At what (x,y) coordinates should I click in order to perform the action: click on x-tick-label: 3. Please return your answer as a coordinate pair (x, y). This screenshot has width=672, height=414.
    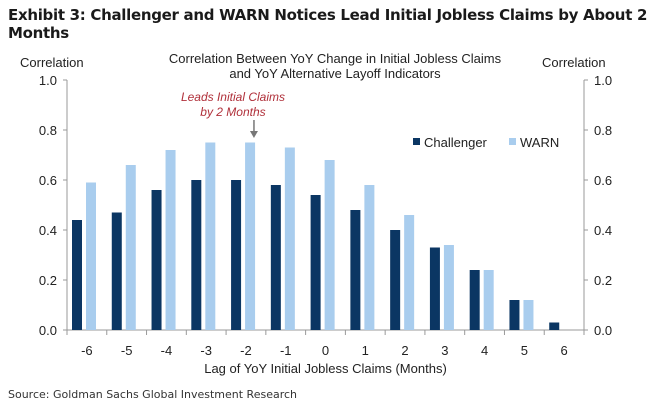
    Looking at the image, I should click on (444, 350).